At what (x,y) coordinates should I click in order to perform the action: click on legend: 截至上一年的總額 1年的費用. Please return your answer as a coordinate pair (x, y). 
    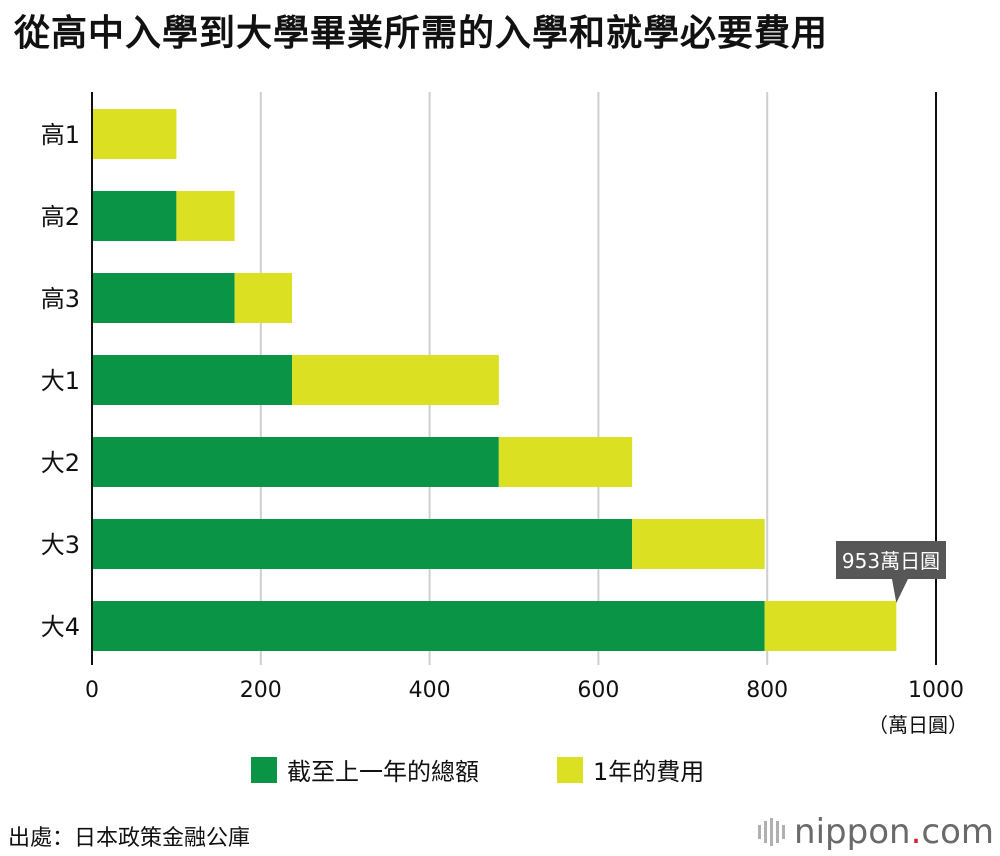
    Looking at the image, I should click on (500, 770).